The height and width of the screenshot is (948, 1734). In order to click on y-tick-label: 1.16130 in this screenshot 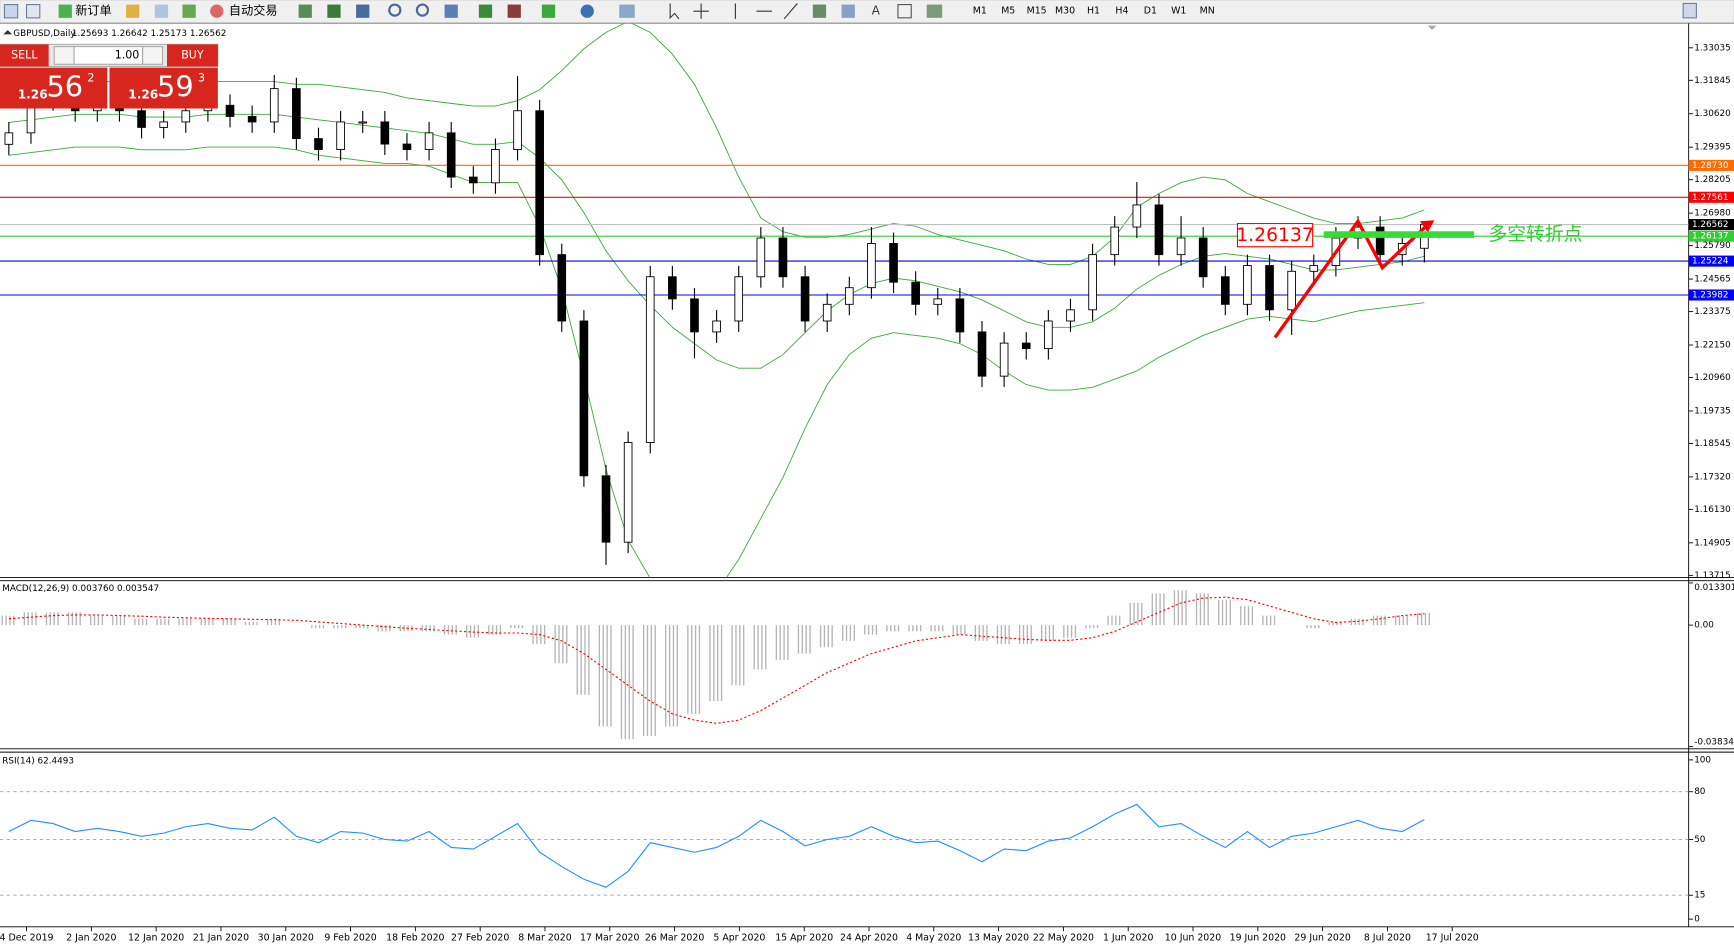, I will do `click(1712, 510)`.